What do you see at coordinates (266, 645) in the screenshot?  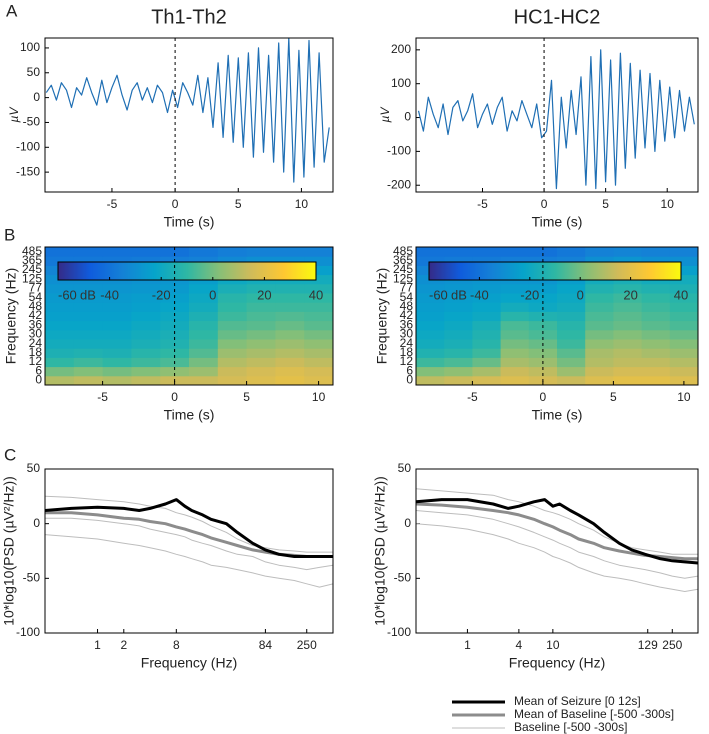 I see `x-tick-label: 84` at bounding box center [266, 645].